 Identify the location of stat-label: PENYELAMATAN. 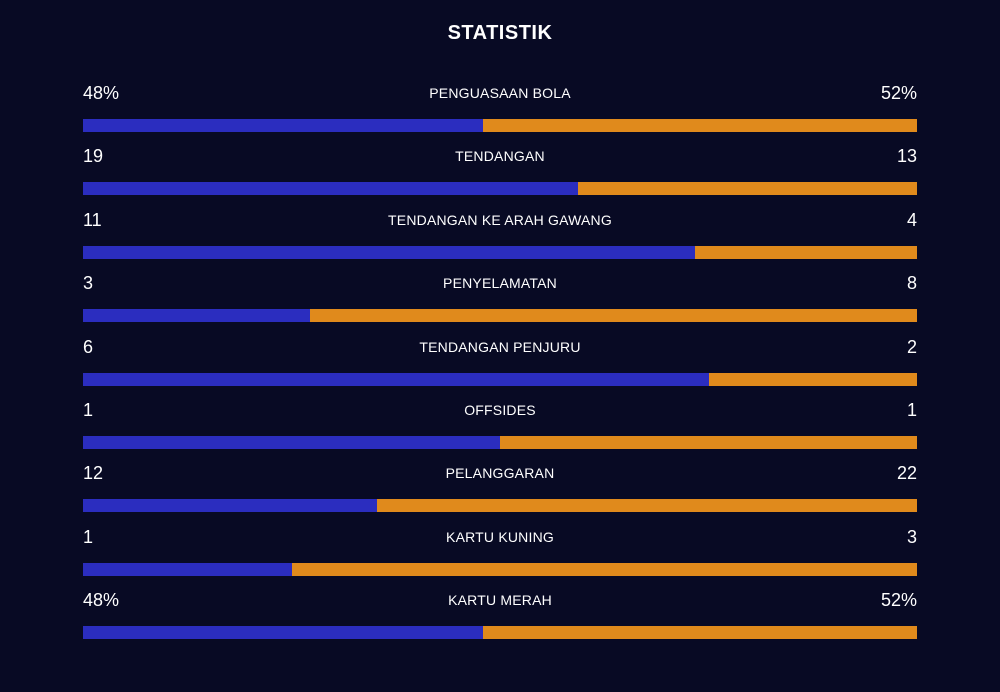
(500, 283).